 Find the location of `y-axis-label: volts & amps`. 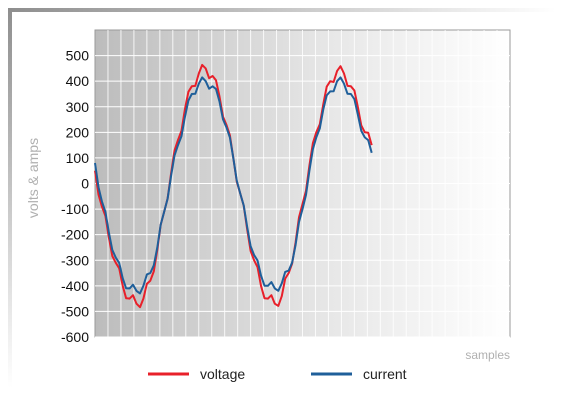

y-axis-label: volts & amps is located at coordinates (33, 178).